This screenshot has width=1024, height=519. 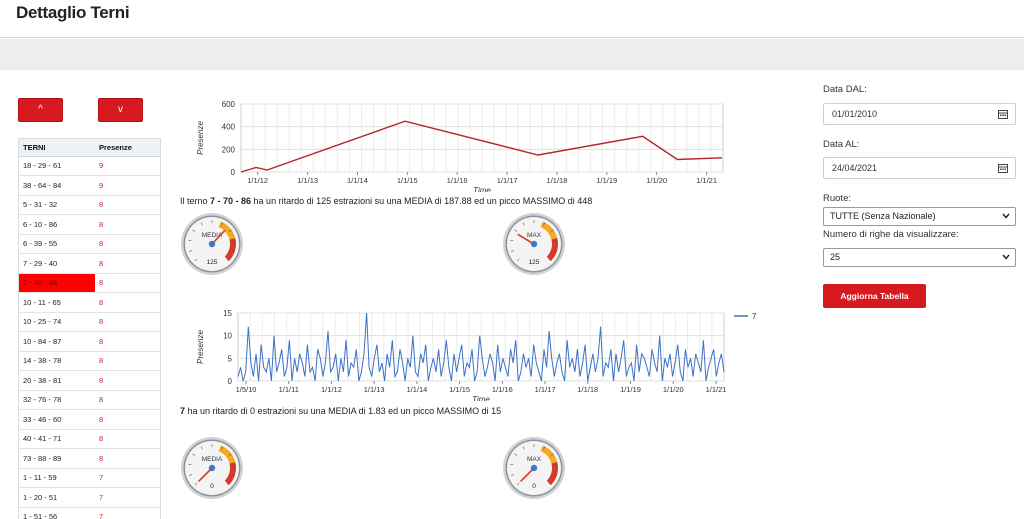 What do you see at coordinates (874, 296) in the screenshot?
I see `aggiorna-tabella-button: Aggiorna Tabella` at bounding box center [874, 296].